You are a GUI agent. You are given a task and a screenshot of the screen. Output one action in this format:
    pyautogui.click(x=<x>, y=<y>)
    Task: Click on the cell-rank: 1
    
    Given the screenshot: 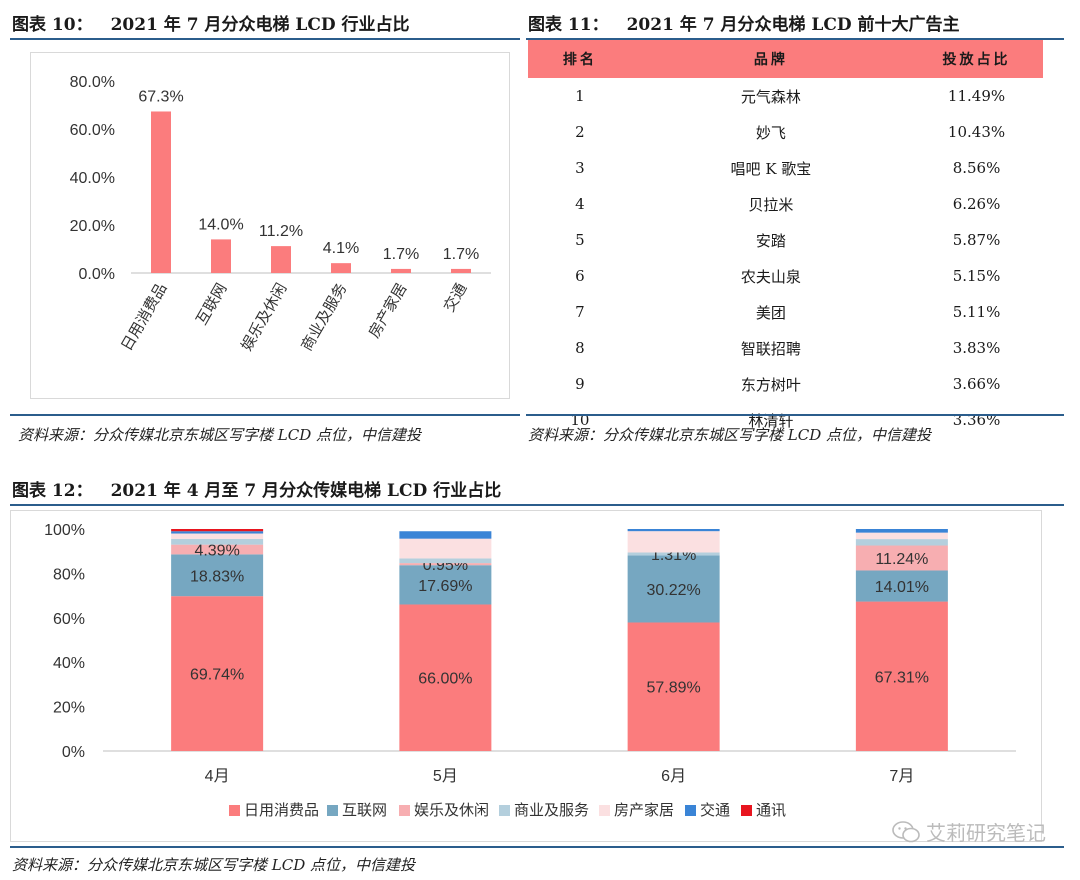 What is the action you would take?
    pyautogui.click(x=580, y=96)
    